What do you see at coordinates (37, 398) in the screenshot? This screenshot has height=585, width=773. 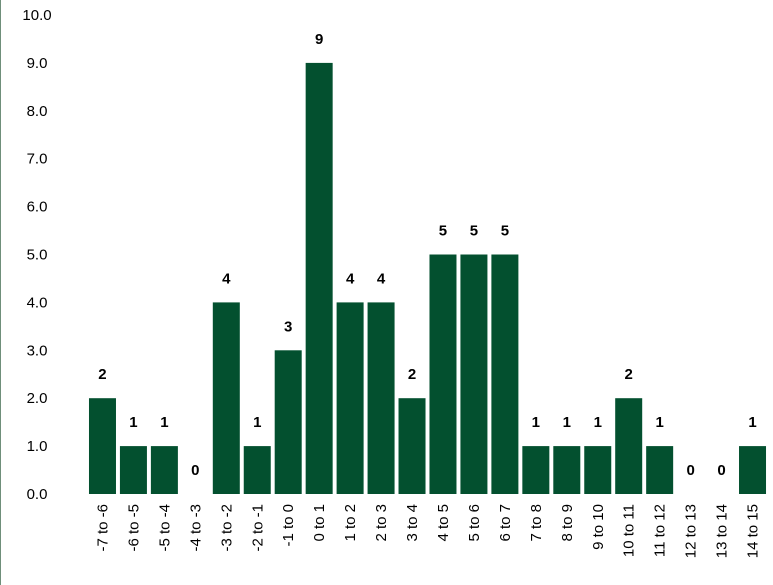 I see `y-tick-label: 2.0` at bounding box center [37, 398].